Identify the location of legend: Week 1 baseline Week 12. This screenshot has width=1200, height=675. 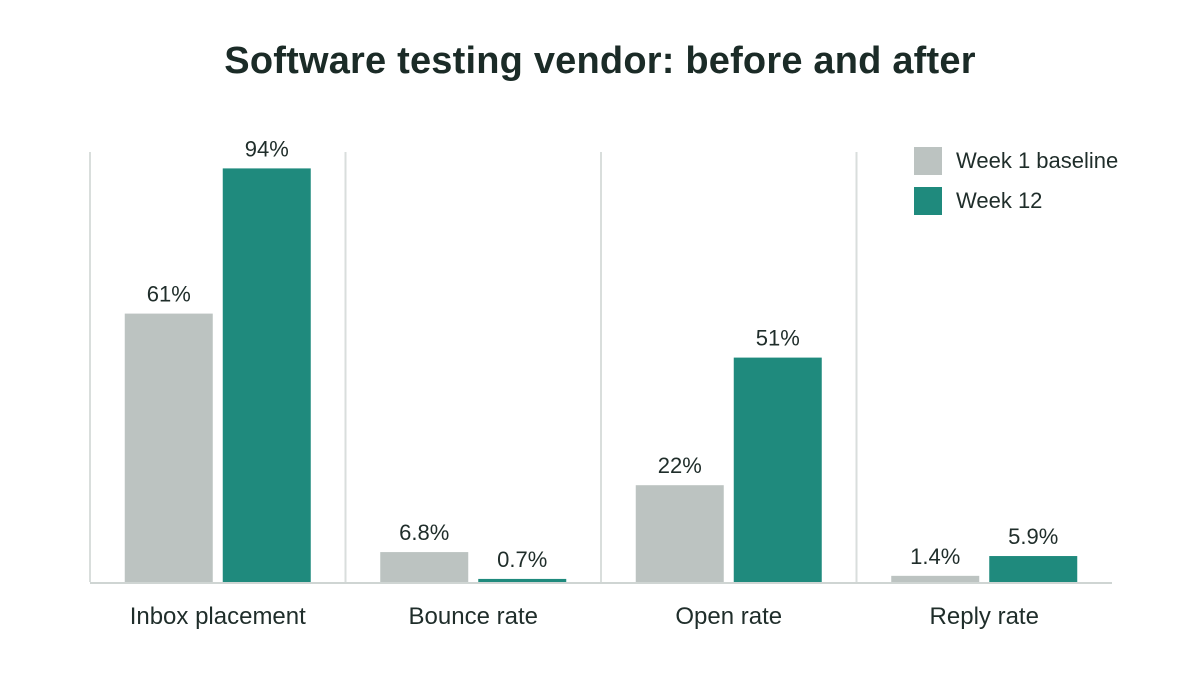
(1016, 187).